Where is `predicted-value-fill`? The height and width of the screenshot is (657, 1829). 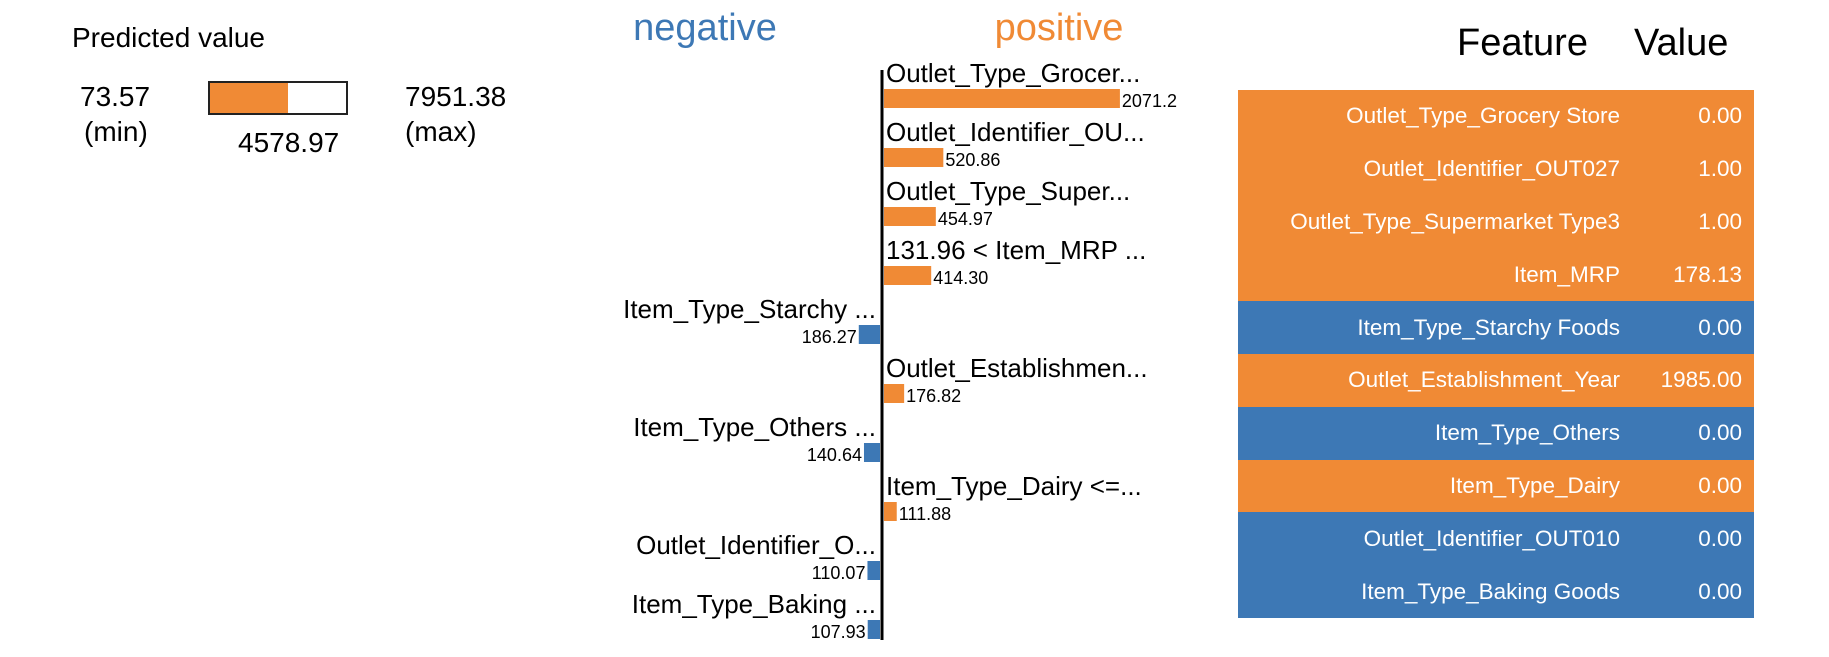
predicted-value-fill is located at coordinates (249, 98).